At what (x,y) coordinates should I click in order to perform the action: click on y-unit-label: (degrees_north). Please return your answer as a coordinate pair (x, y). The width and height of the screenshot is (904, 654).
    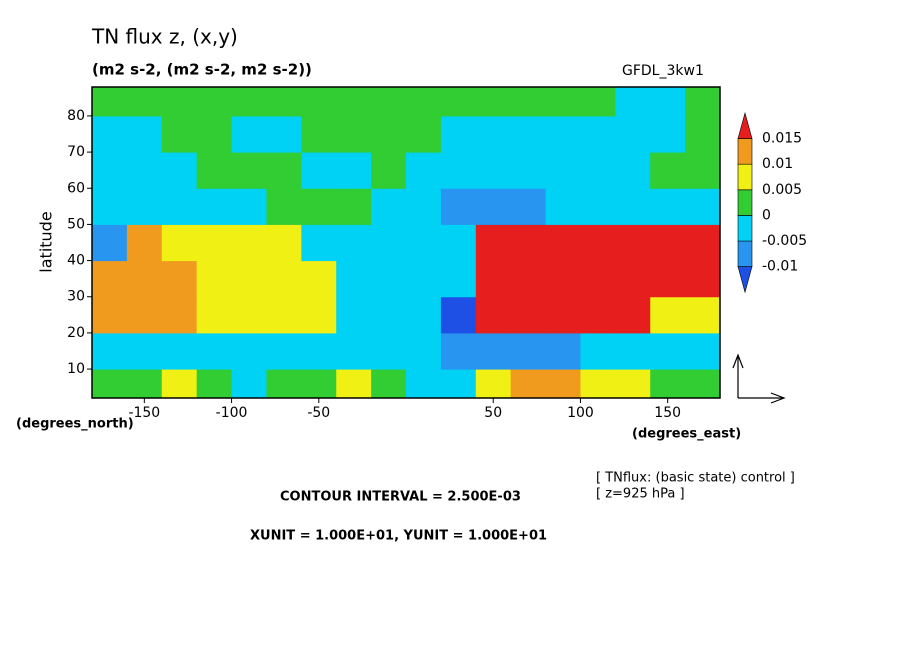
    Looking at the image, I should click on (75, 424).